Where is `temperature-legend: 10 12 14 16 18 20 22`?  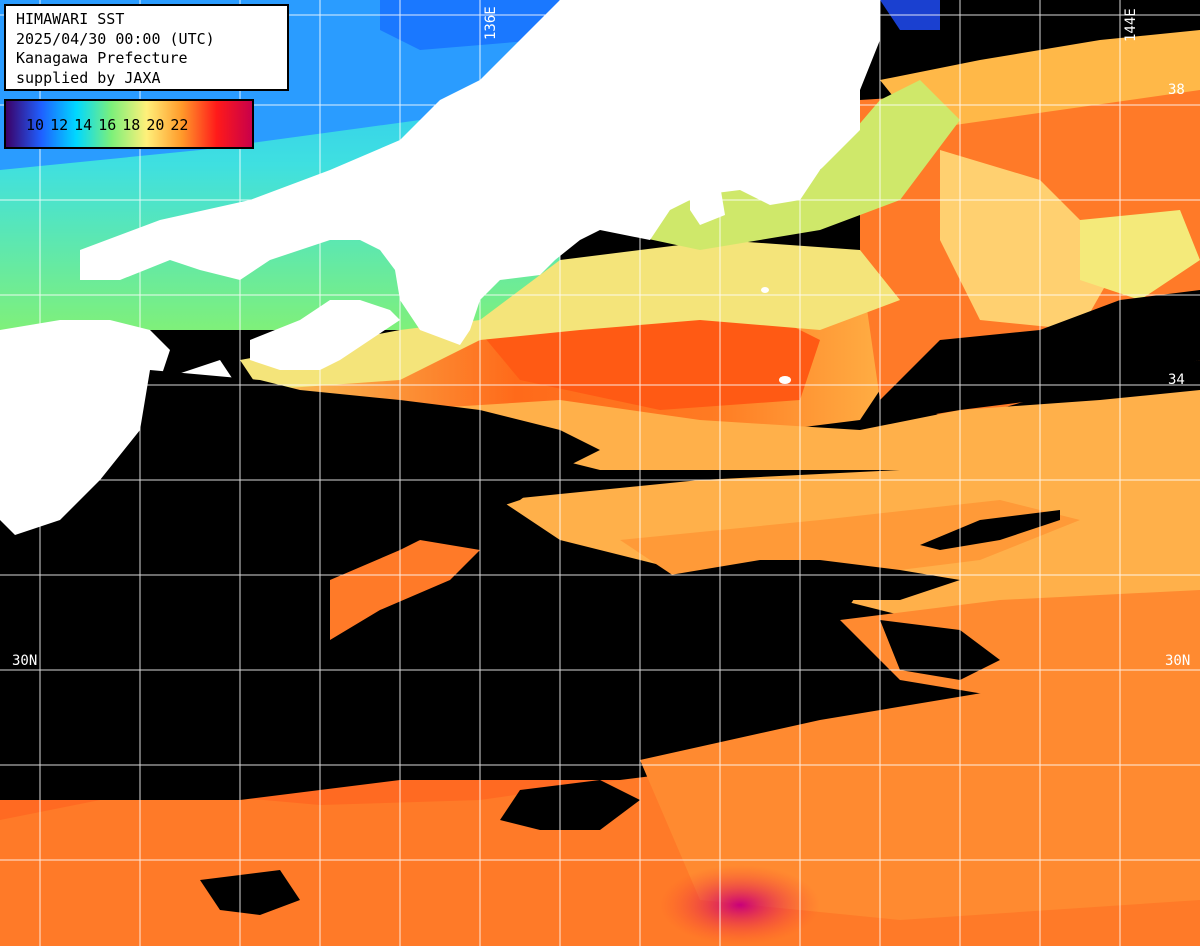 temperature-legend: 10 12 14 16 18 20 22 is located at coordinates (129, 124).